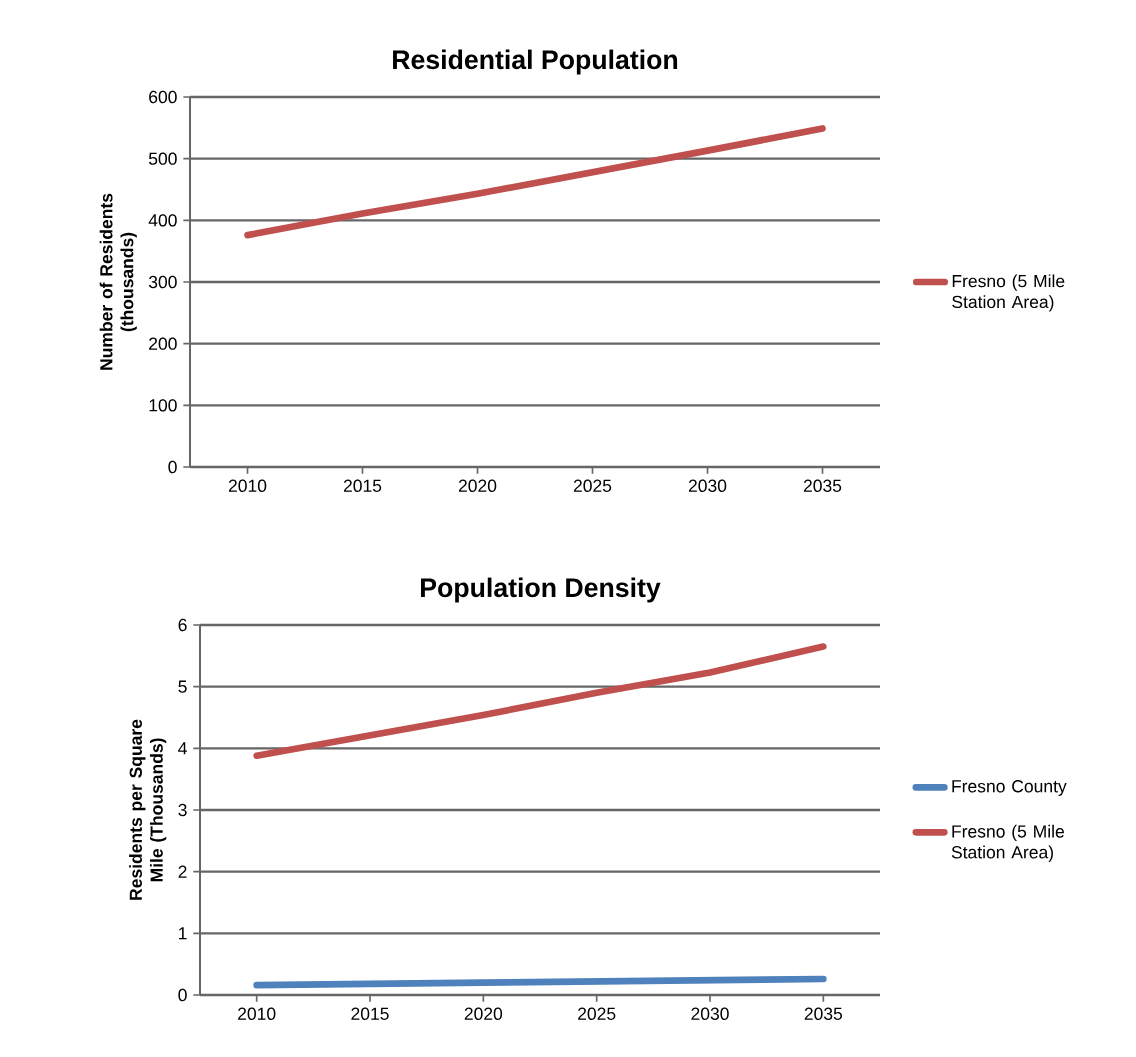 The height and width of the screenshot is (1057, 1136). What do you see at coordinates (118, 281) in the screenshot?
I see `y-axis-title: Number of Residents (thousands)` at bounding box center [118, 281].